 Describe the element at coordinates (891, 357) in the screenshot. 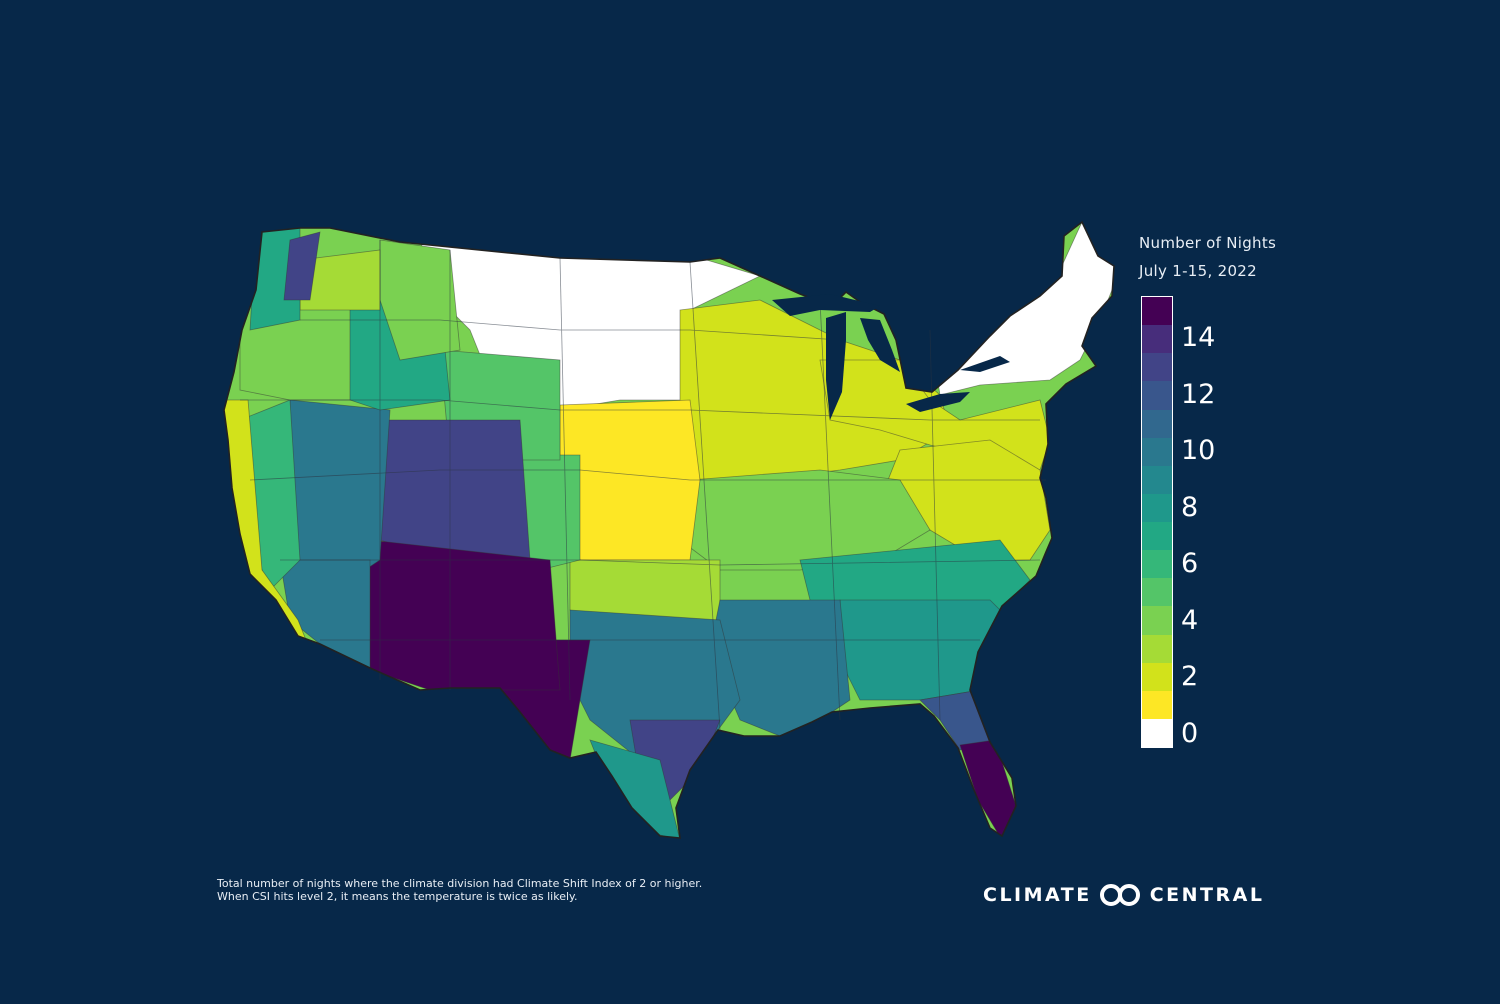

I see `great-lakes` at that location.